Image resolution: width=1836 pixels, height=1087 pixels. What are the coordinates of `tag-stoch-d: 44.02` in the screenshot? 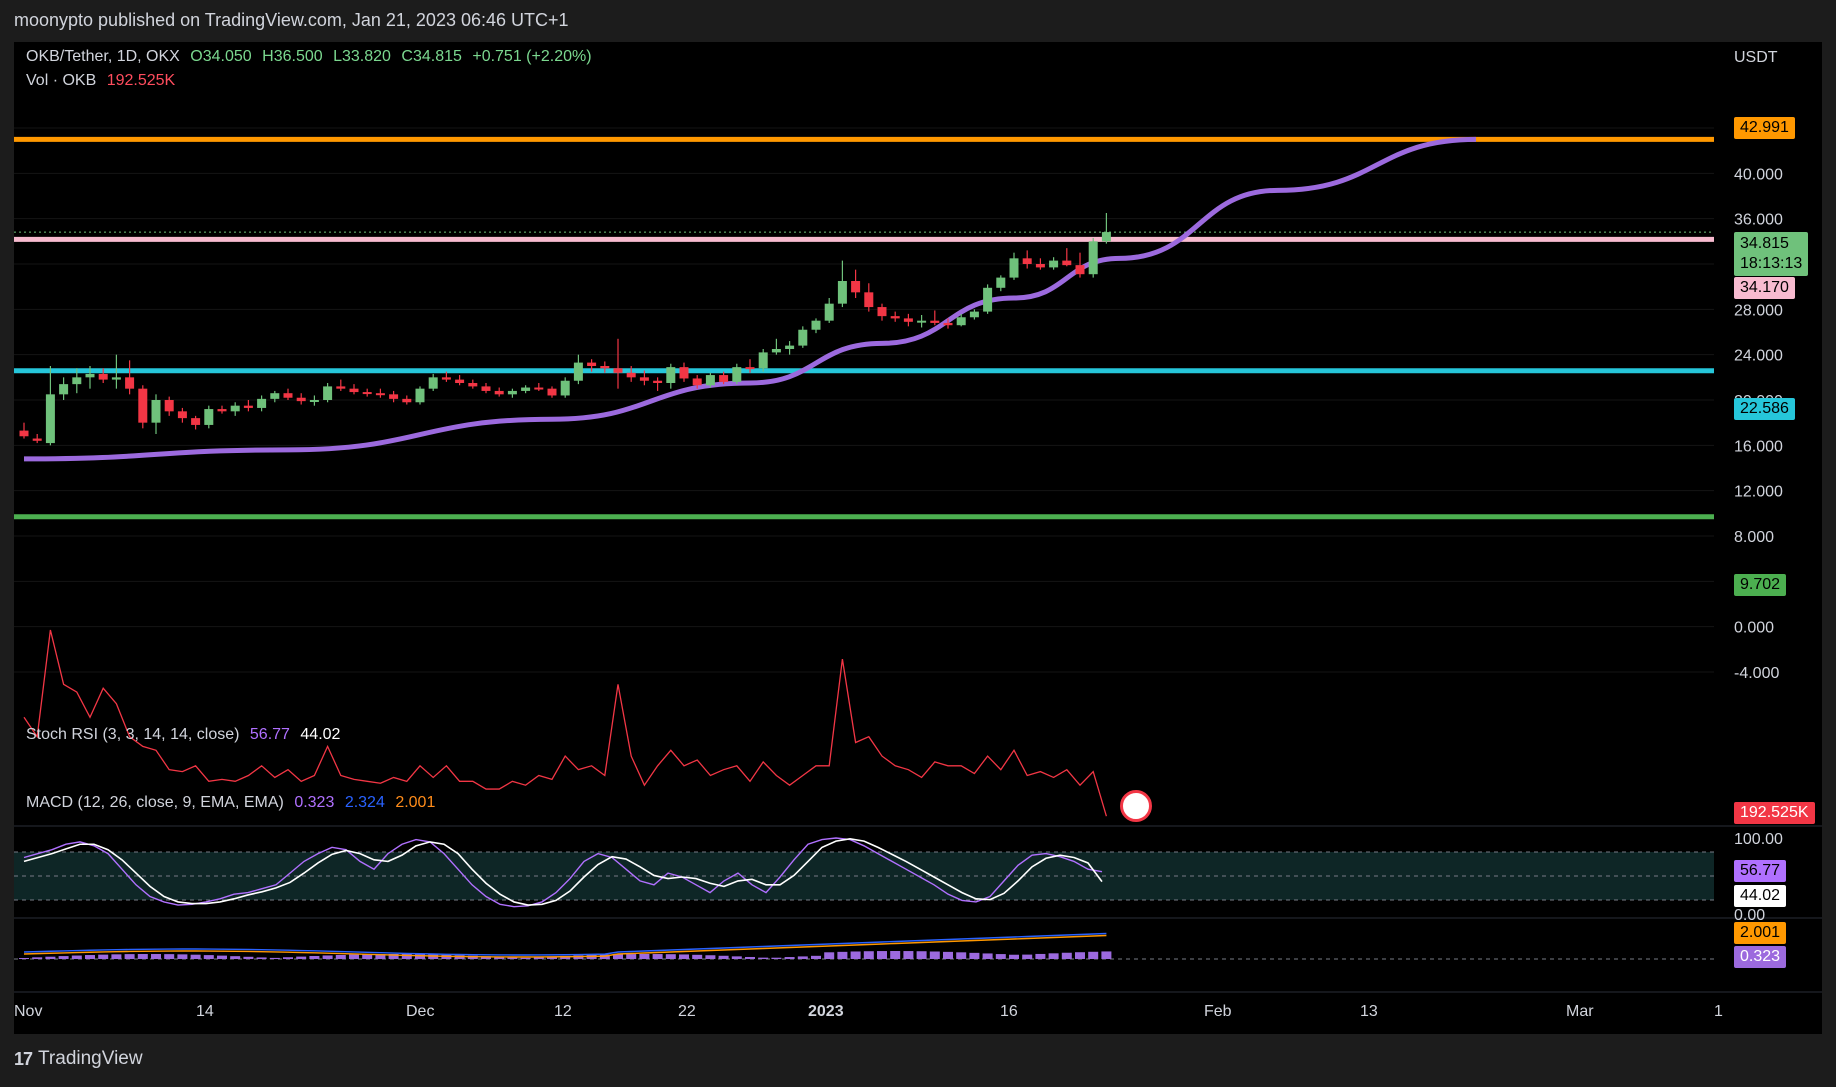 It's located at (1760, 896).